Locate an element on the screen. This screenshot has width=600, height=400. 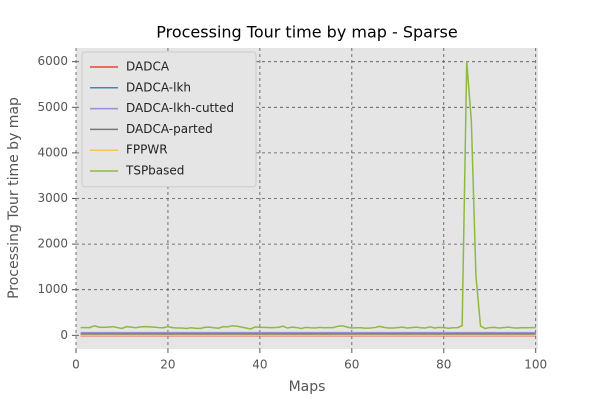
y-tick-label: 6000 is located at coordinates (52, 61).